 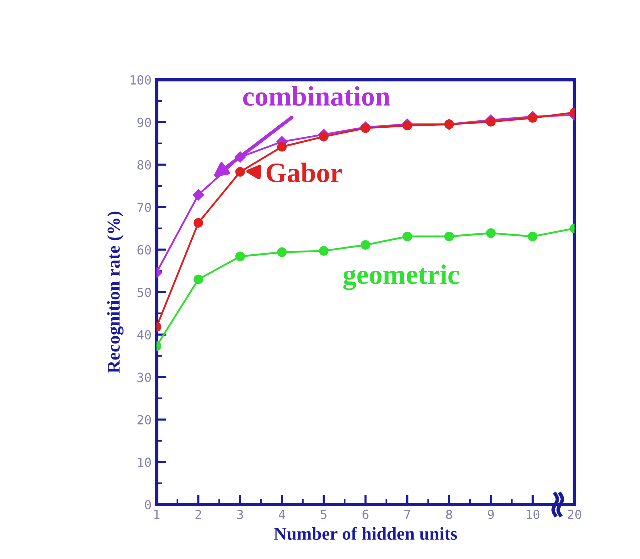 What do you see at coordinates (449, 515) in the screenshot?
I see `x-tick-label: 8` at bounding box center [449, 515].